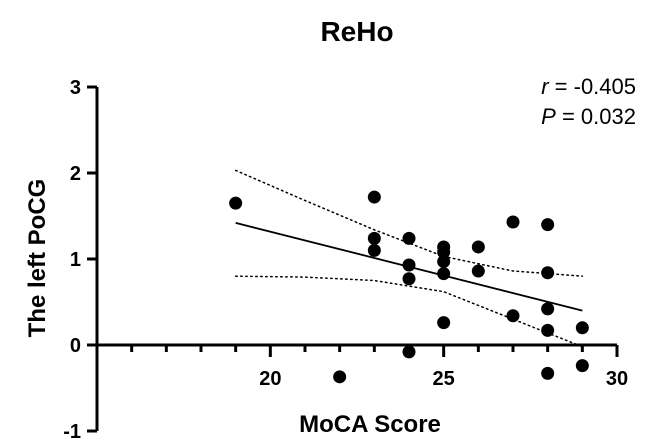 Image resolution: width=652 pixels, height=440 pixels. Describe the element at coordinates (37, 258) in the screenshot. I see `y-axis-label: The left PoCG` at that location.